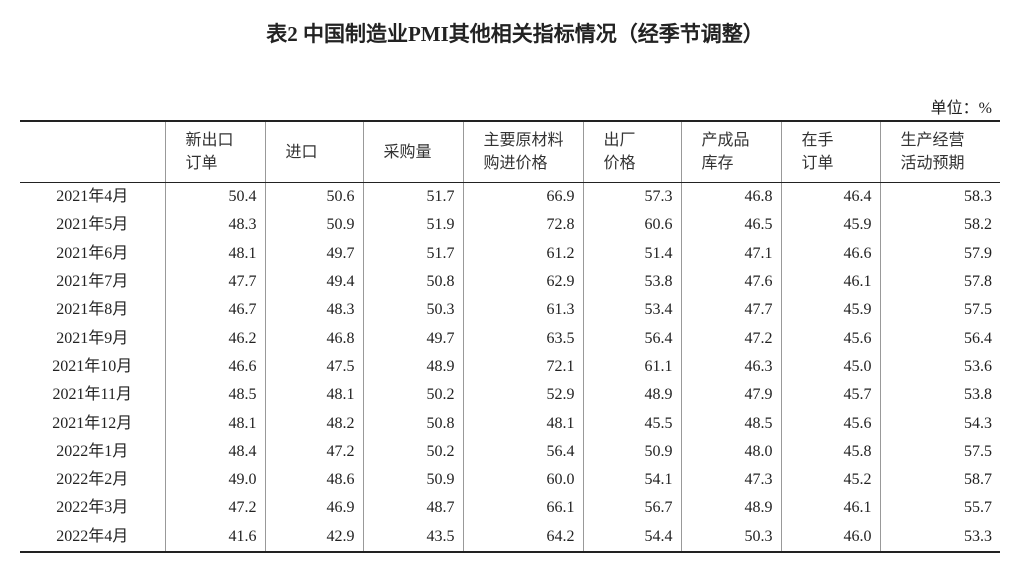 The image size is (1030, 581). What do you see at coordinates (619, 163) in the screenshot?
I see `header-line: 价格` at bounding box center [619, 163].